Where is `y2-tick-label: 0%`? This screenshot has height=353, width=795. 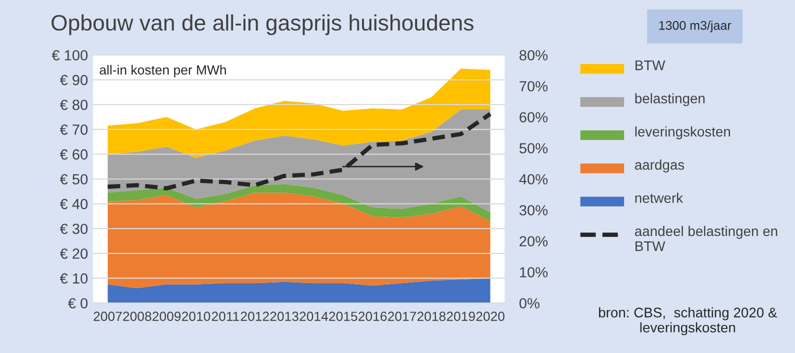 y2-tick-label: 0% is located at coordinates (529, 303).